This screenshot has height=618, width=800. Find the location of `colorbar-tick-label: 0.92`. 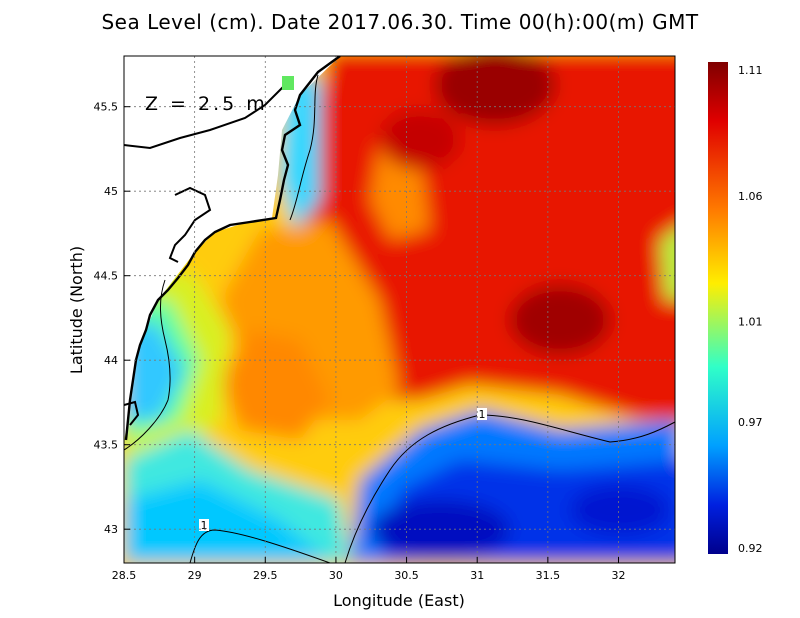

colorbar-tick-label: 0.92 is located at coordinates (750, 548).